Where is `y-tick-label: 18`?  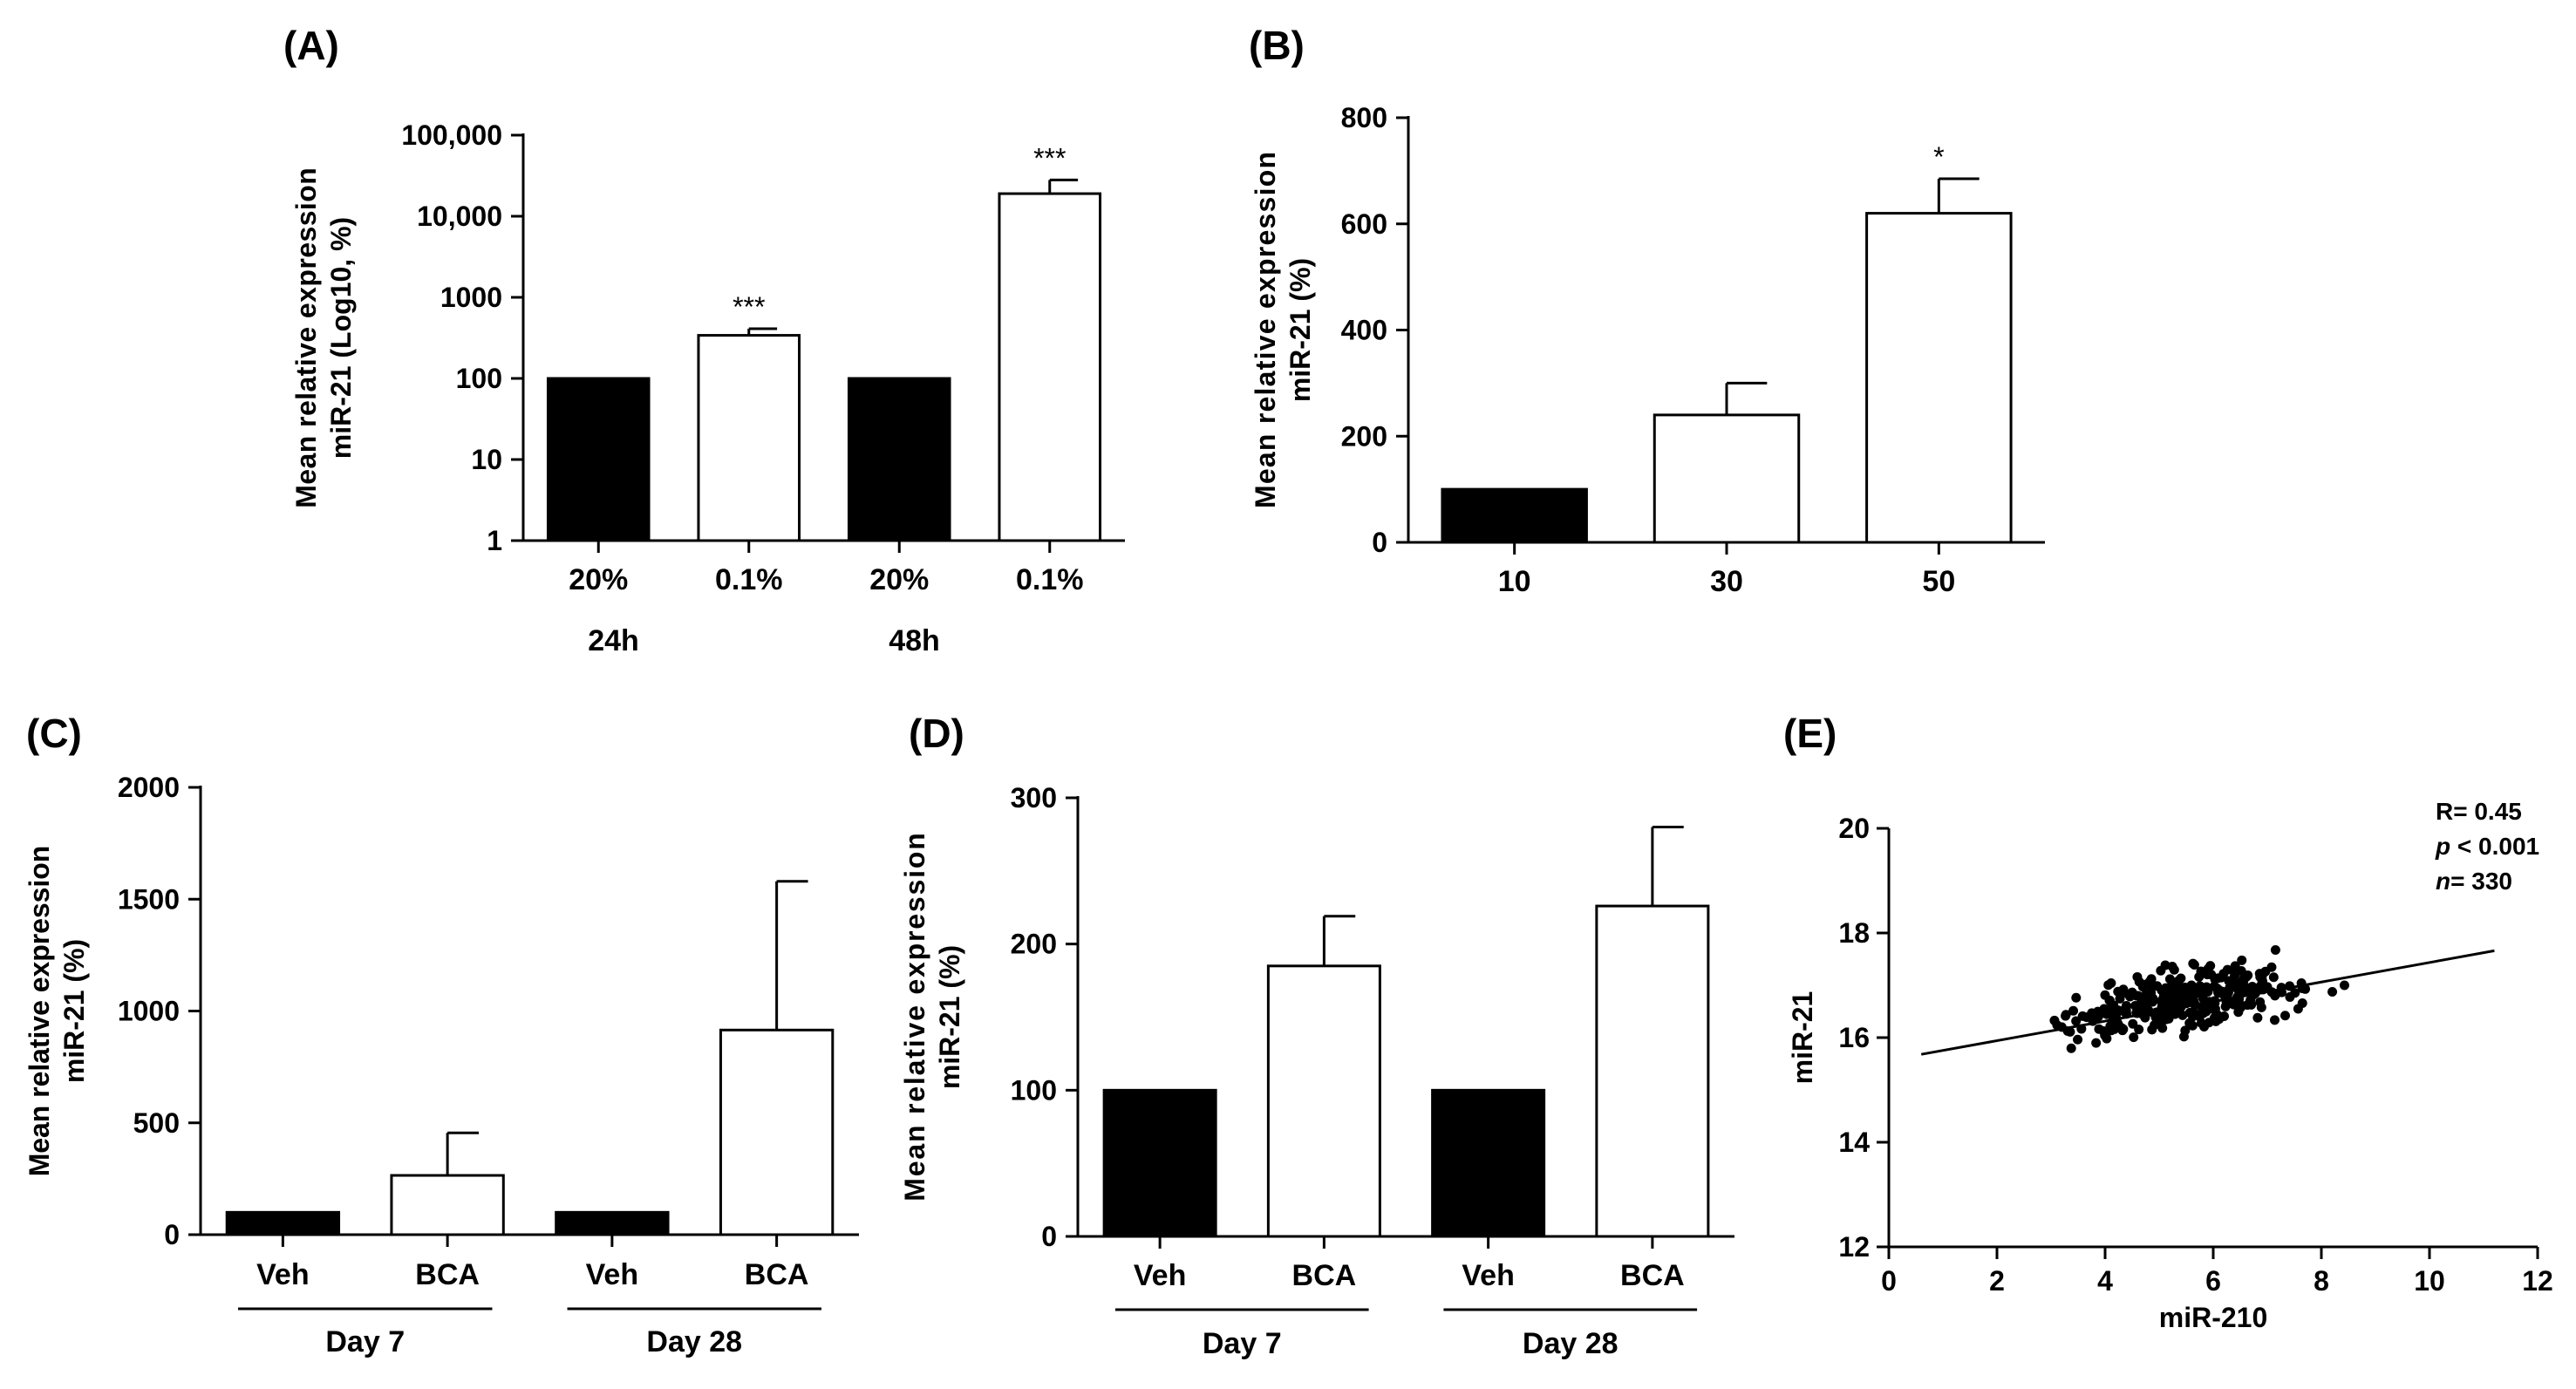 y-tick-label: 18 is located at coordinates (1854, 933).